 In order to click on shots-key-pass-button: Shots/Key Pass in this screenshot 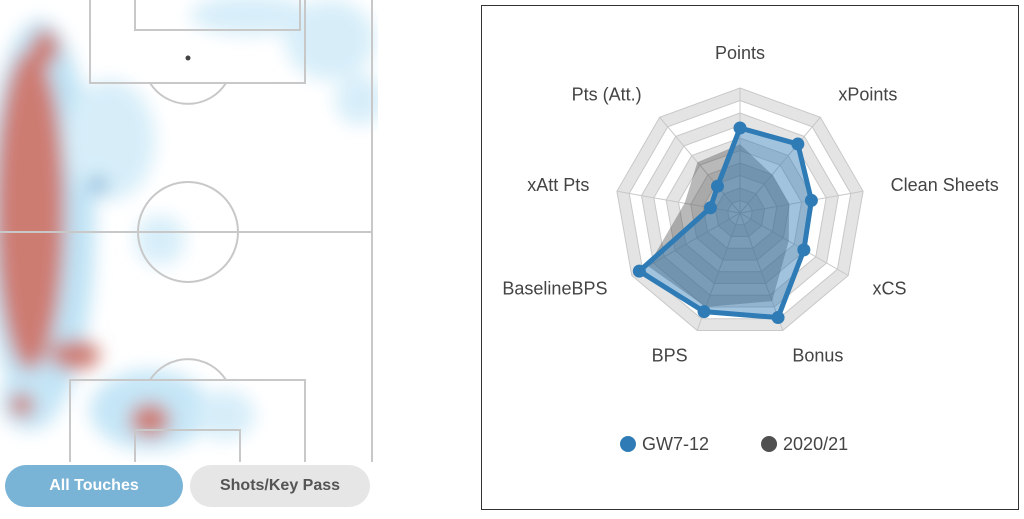, I will do `click(280, 486)`.